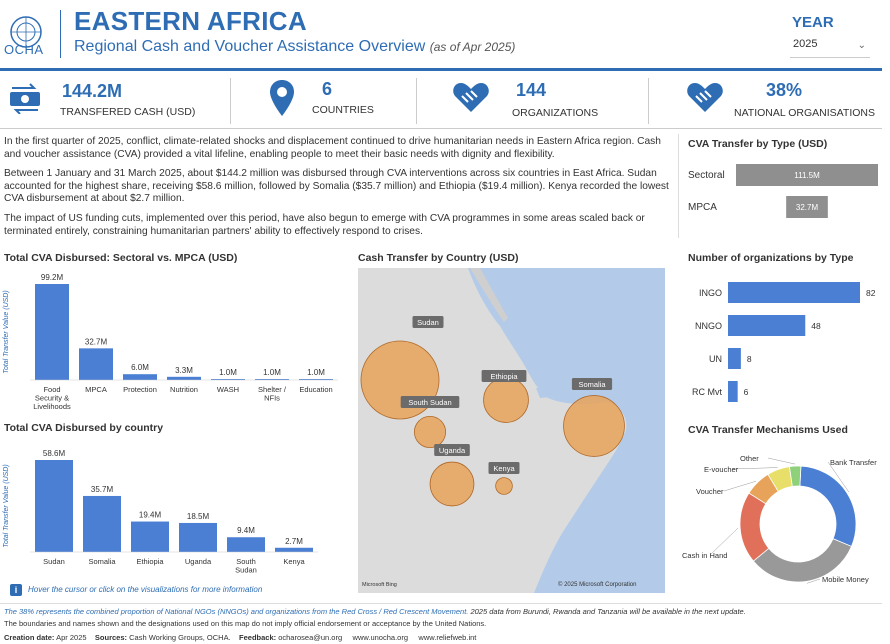  I want to click on bar-value-label: 35.7M, so click(102, 489).